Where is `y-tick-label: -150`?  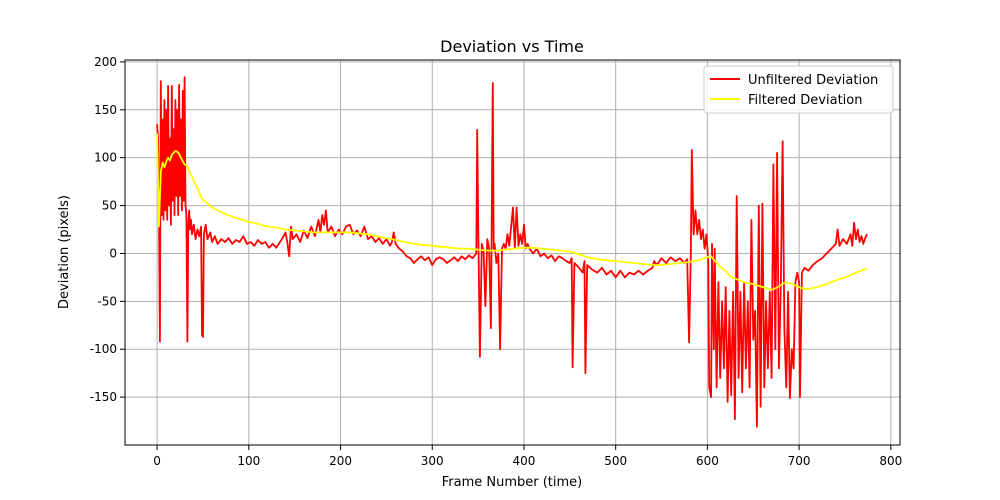
y-tick-label: -150 is located at coordinates (103, 397).